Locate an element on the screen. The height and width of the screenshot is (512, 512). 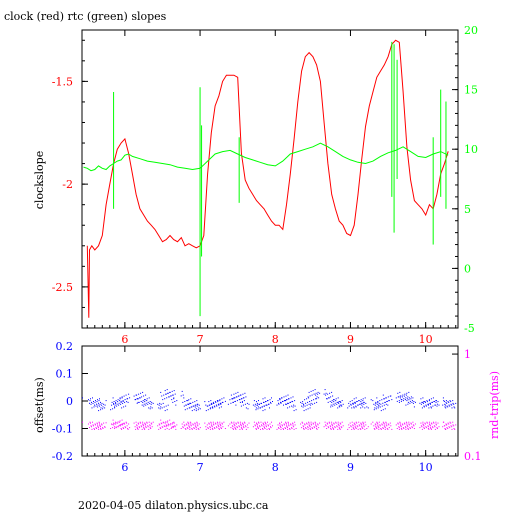
top-y-tick-label: -1.5 is located at coordinates (62, 81).